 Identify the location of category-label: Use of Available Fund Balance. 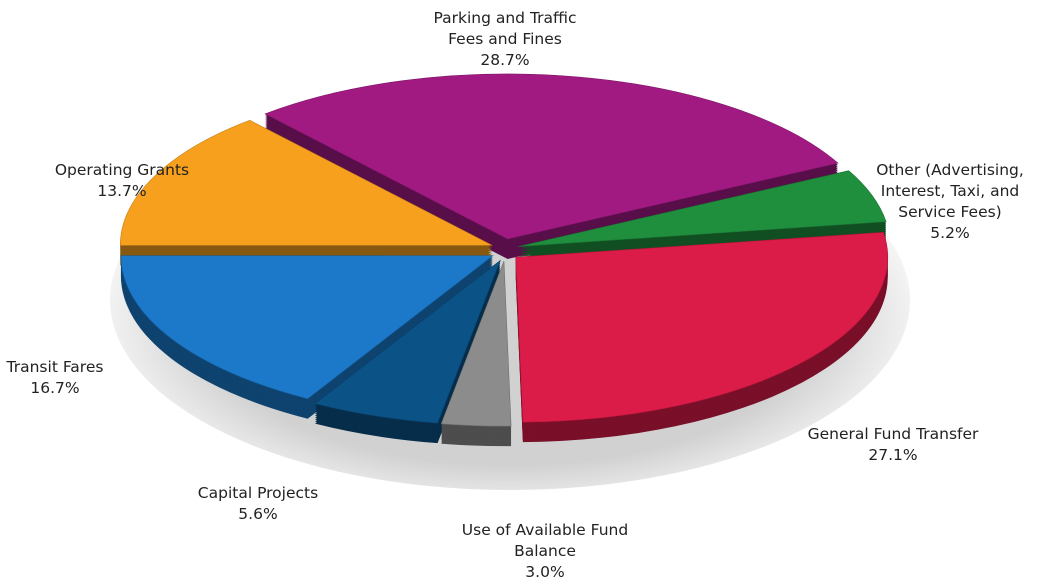
(545, 540).